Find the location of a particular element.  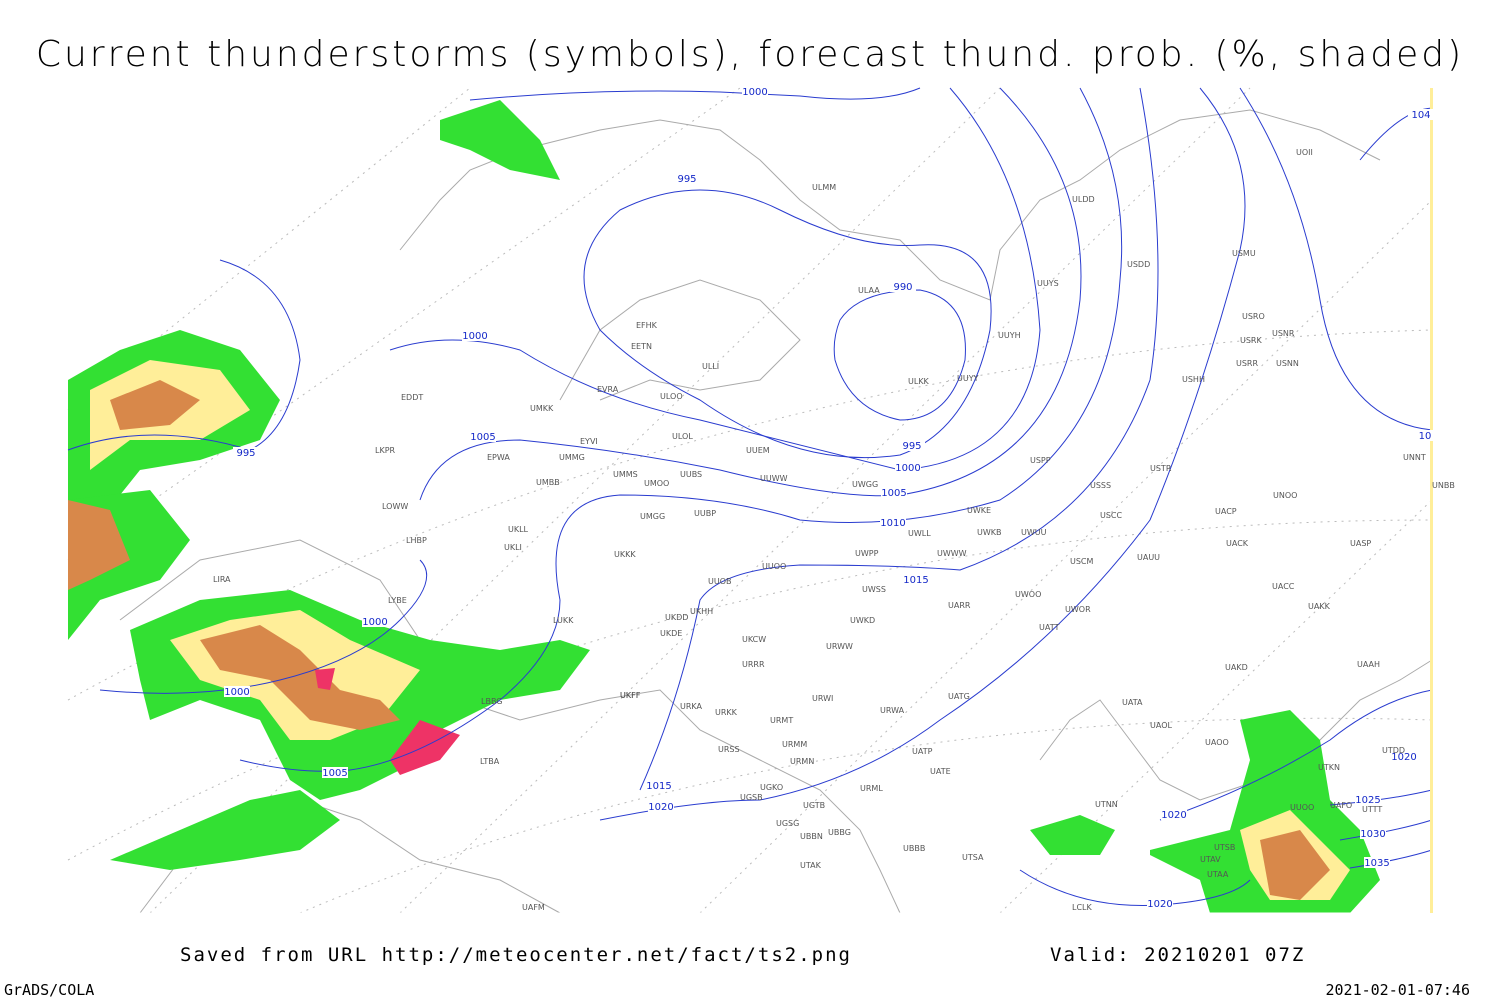

isobar-label: 1005 is located at coordinates (893, 493).